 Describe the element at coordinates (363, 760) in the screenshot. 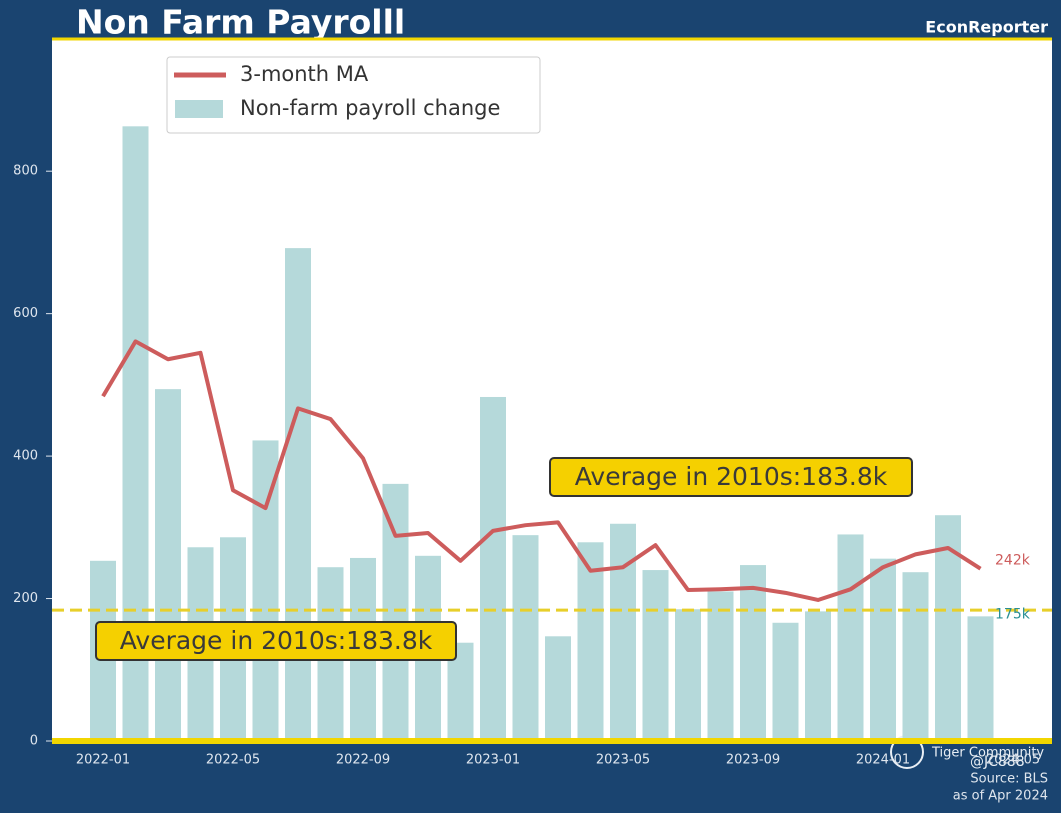

I see `x-tick-label: 2022-09` at that location.